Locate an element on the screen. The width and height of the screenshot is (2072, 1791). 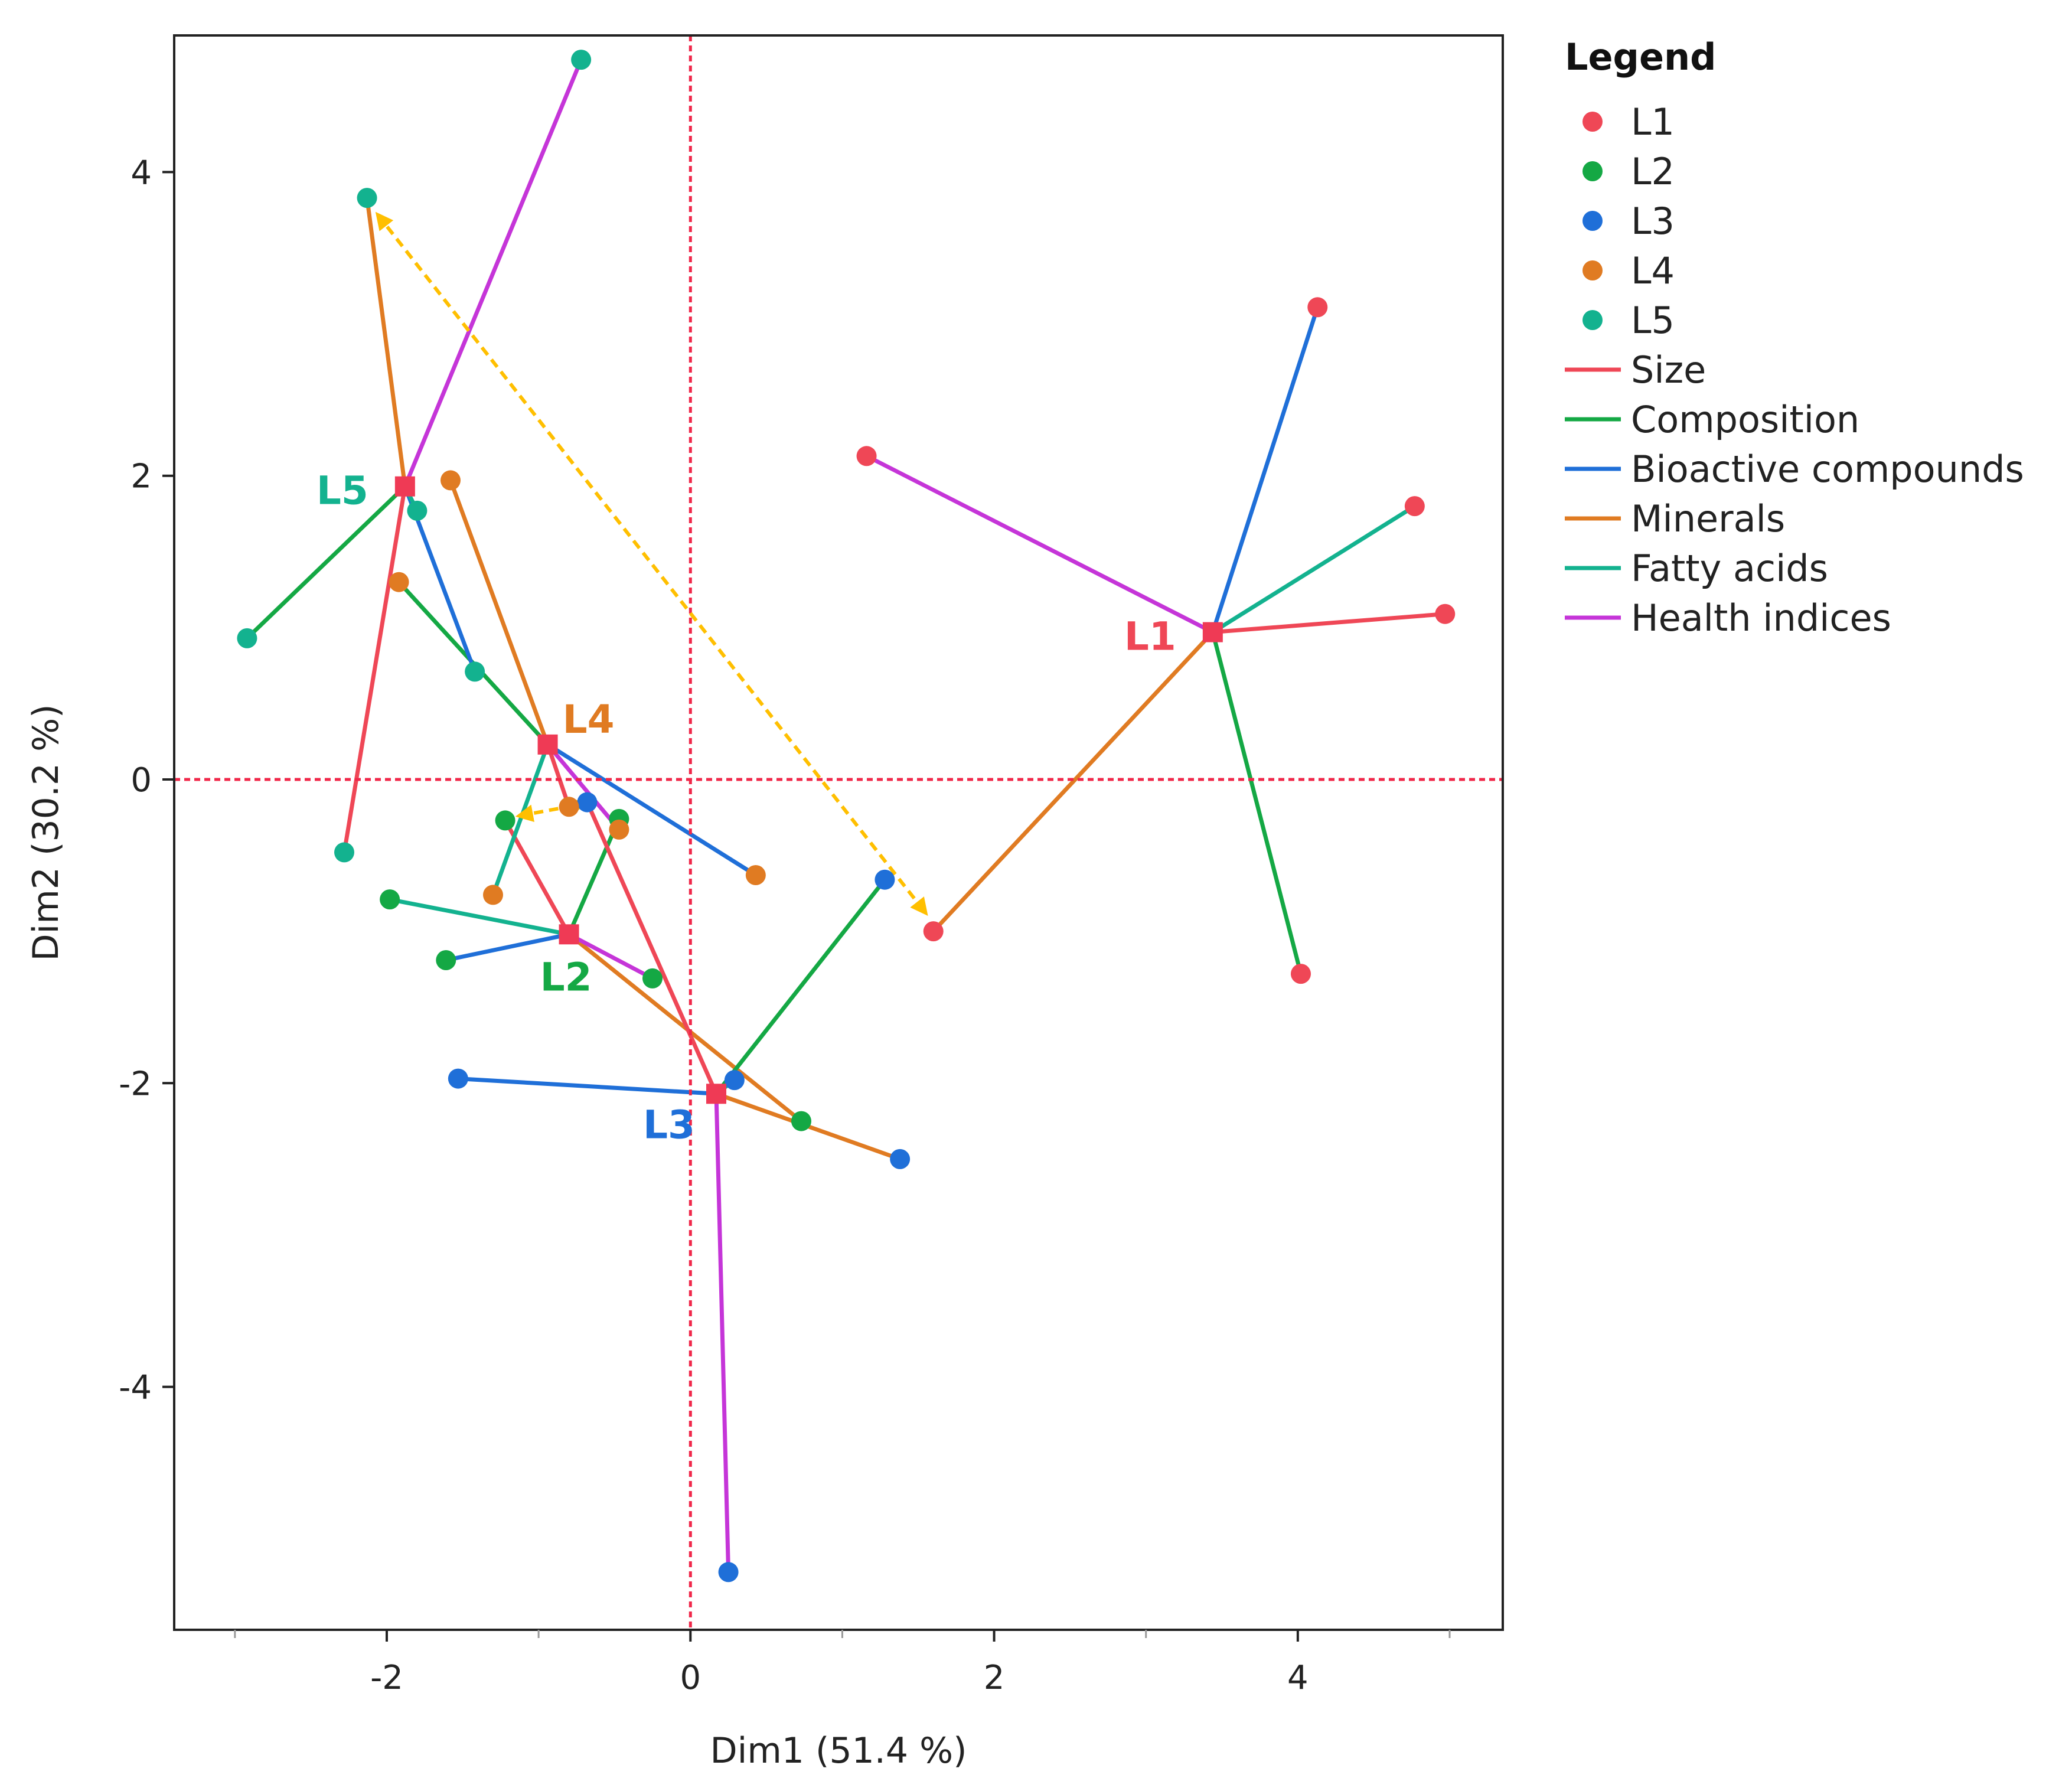
y-tick-label: 4 is located at coordinates (141, 173).